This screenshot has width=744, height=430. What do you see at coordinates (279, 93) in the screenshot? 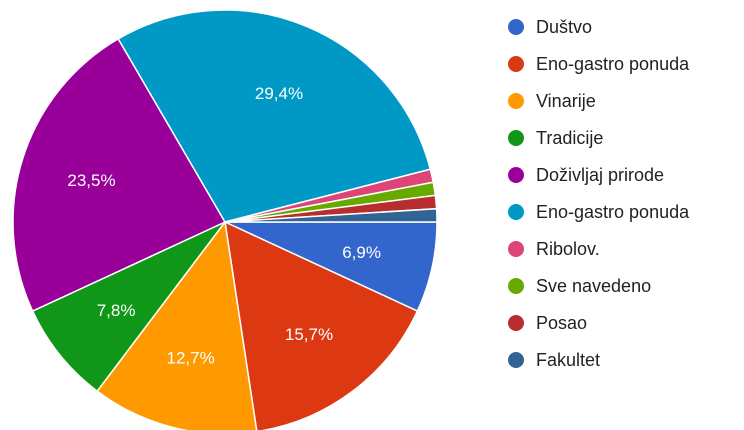
I see `slice-value-label: 29,4%` at bounding box center [279, 93].